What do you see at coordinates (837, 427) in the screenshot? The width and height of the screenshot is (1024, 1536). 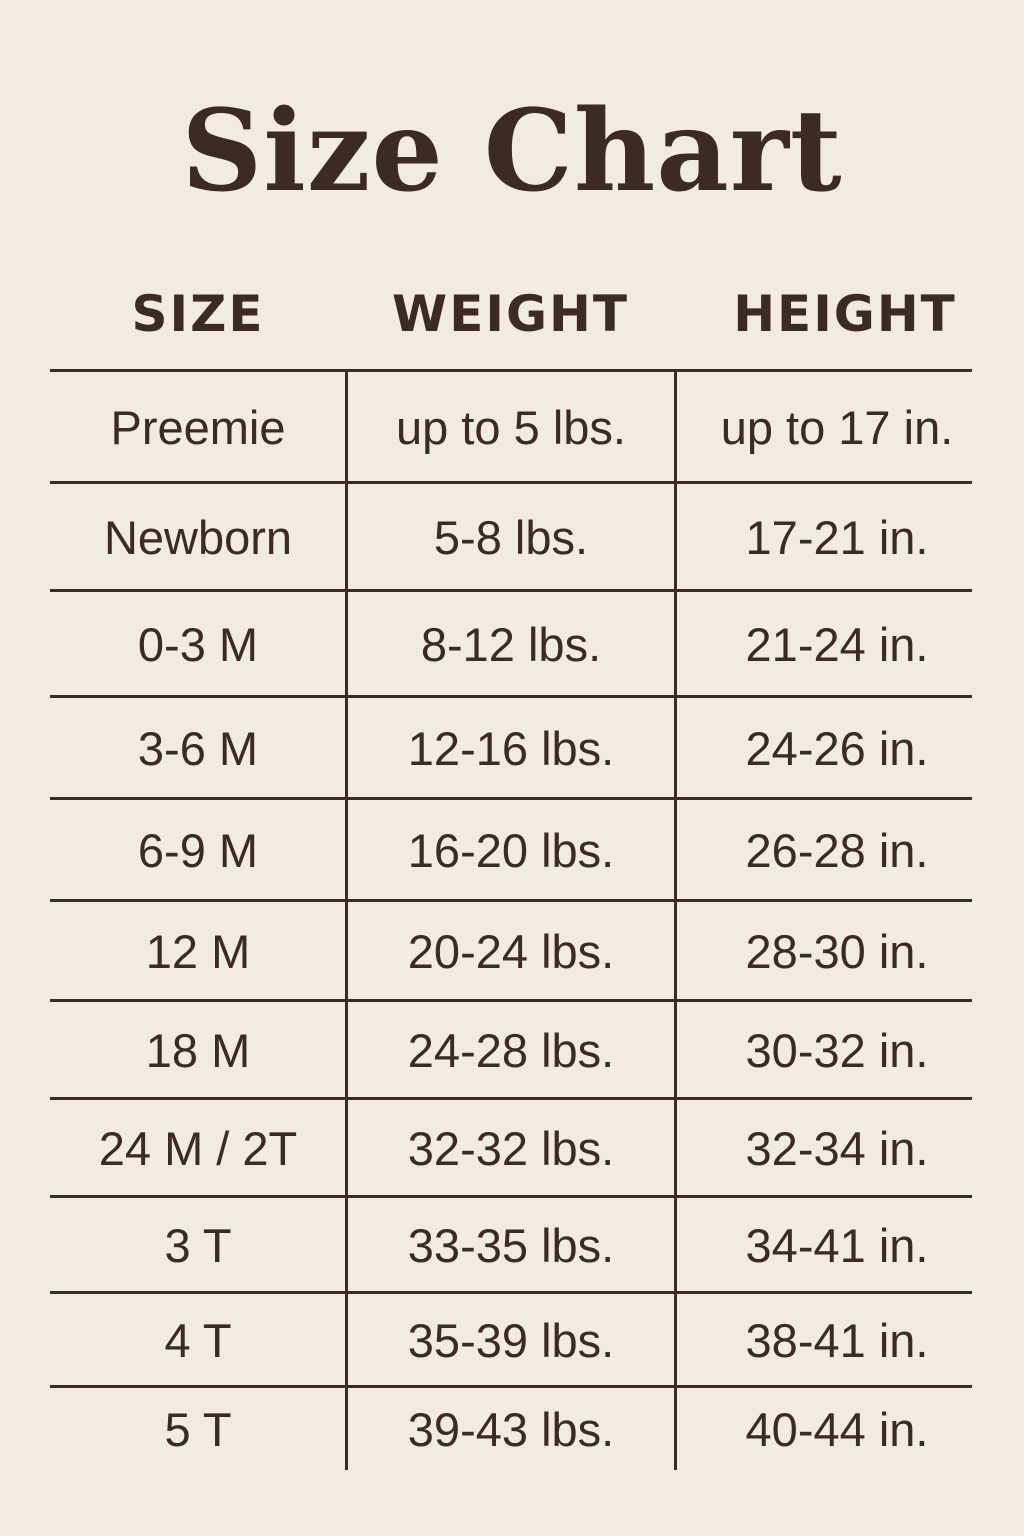 I see `cell-height: up to 17 in.` at bounding box center [837, 427].